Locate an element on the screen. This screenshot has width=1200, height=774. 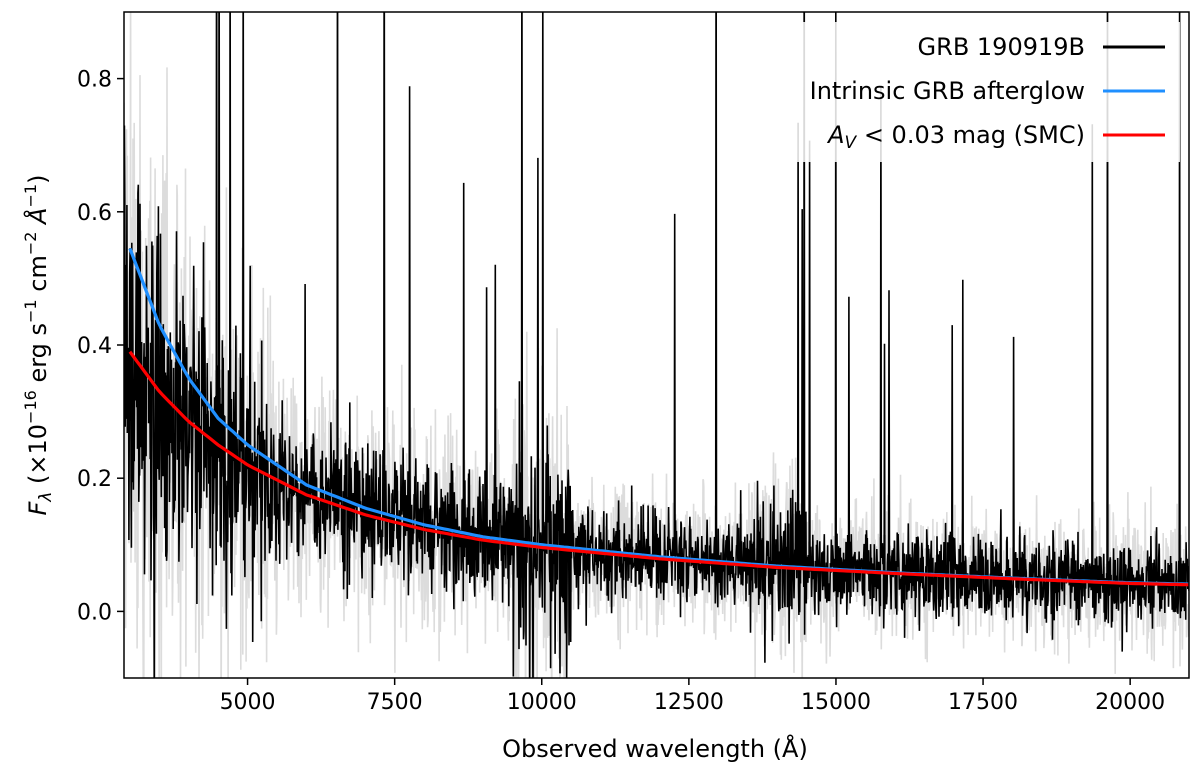
y-tick-label: 0.2 is located at coordinates (94, 479).